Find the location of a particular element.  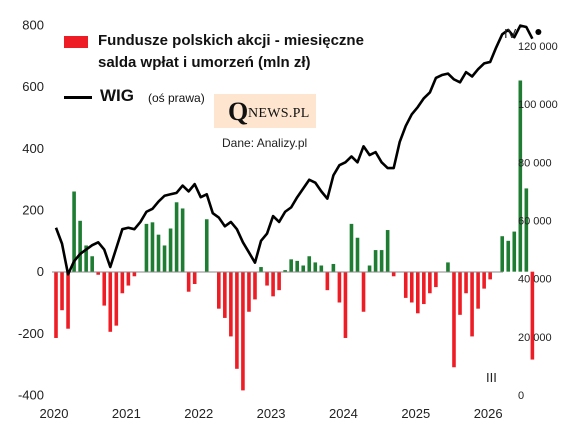

left-tick-4: 400 is located at coordinates (33, 148).